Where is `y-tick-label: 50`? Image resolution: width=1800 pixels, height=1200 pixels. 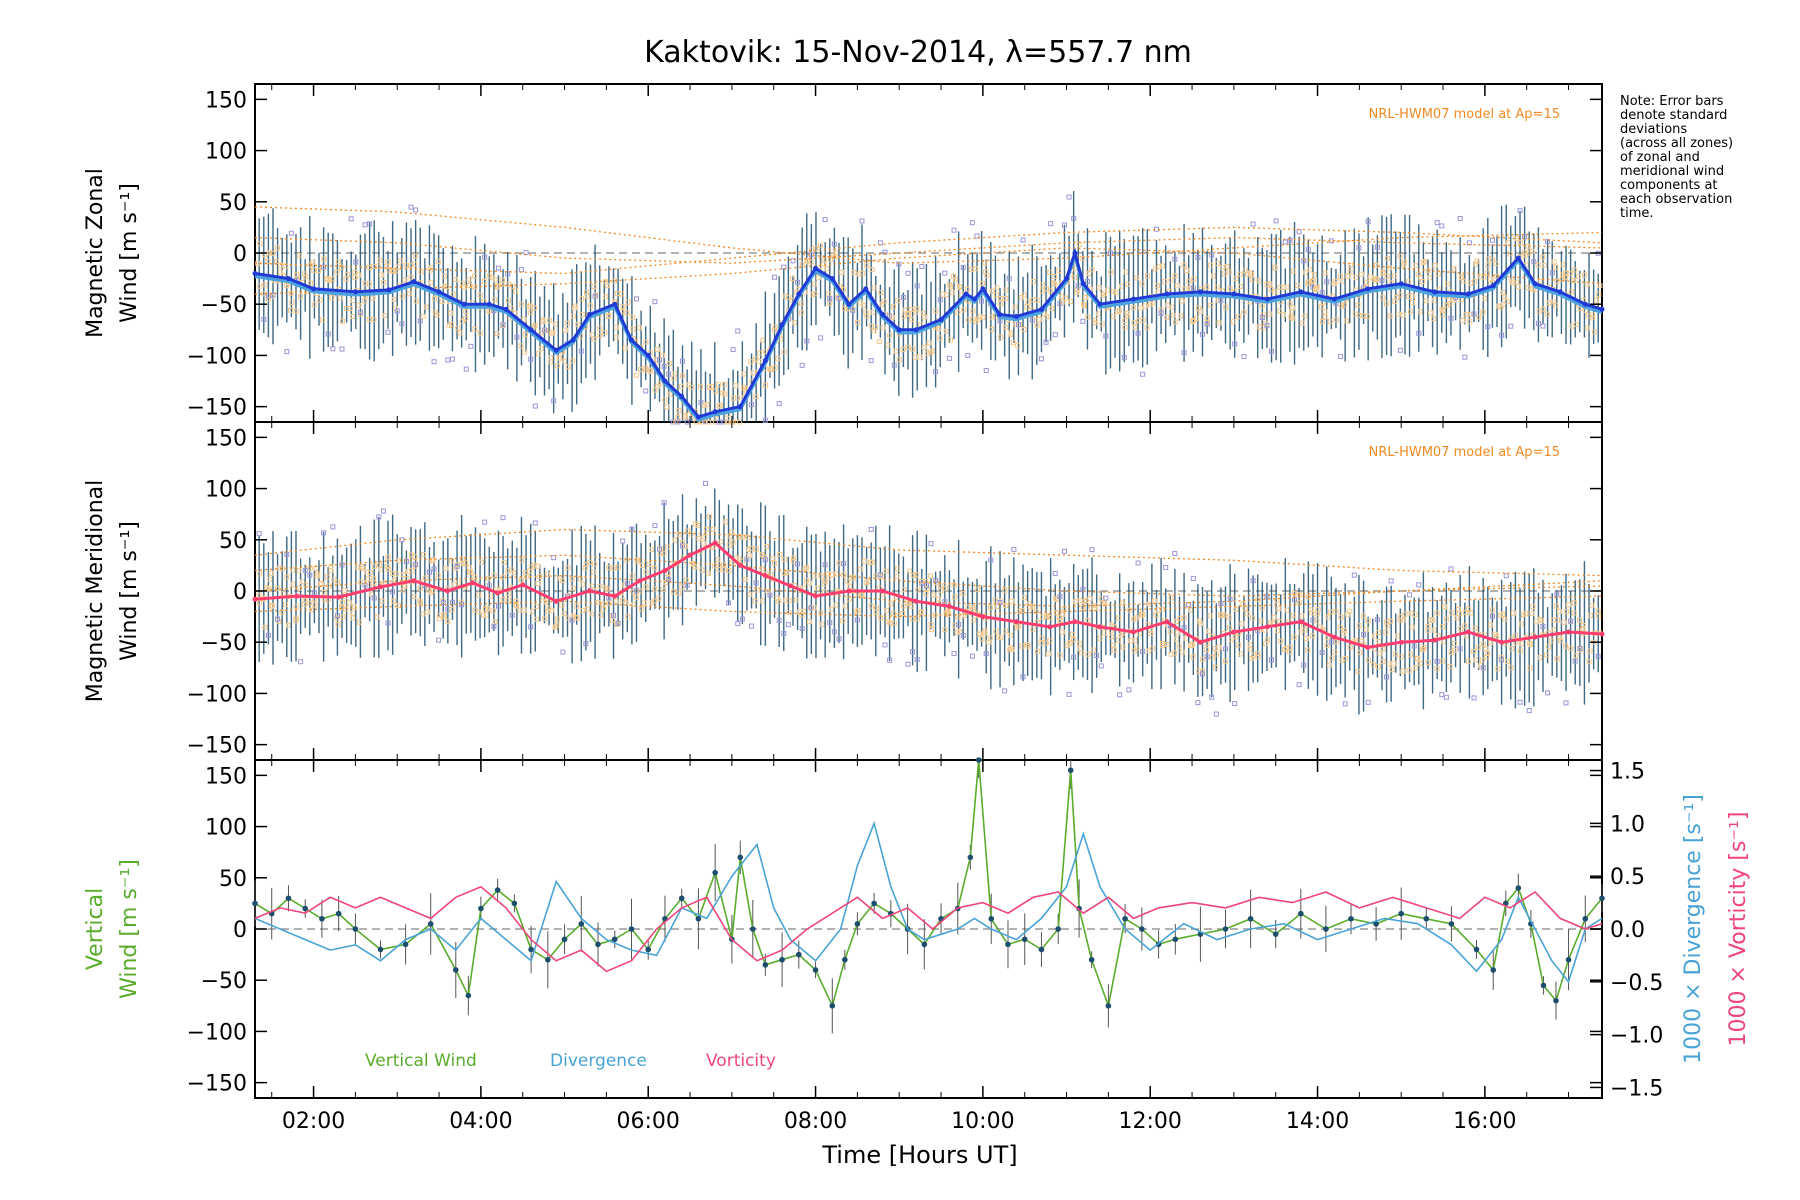
y-tick-label: 50 is located at coordinates (233, 879).